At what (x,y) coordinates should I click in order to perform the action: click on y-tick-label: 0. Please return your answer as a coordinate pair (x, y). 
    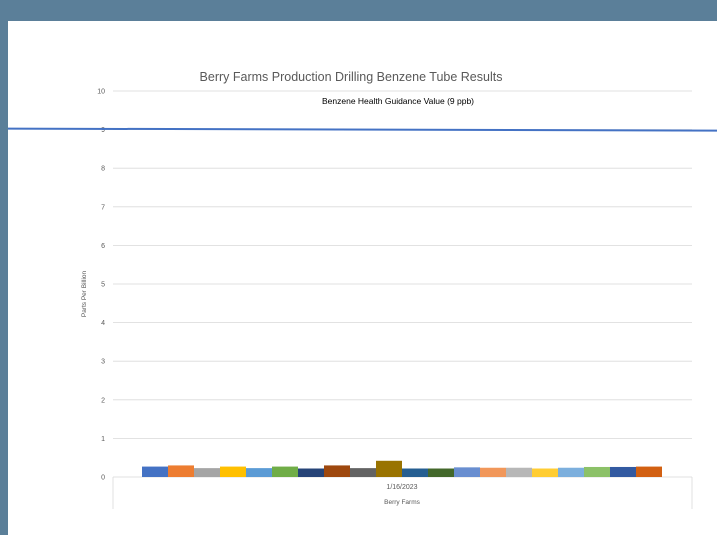
    Looking at the image, I should click on (103, 478).